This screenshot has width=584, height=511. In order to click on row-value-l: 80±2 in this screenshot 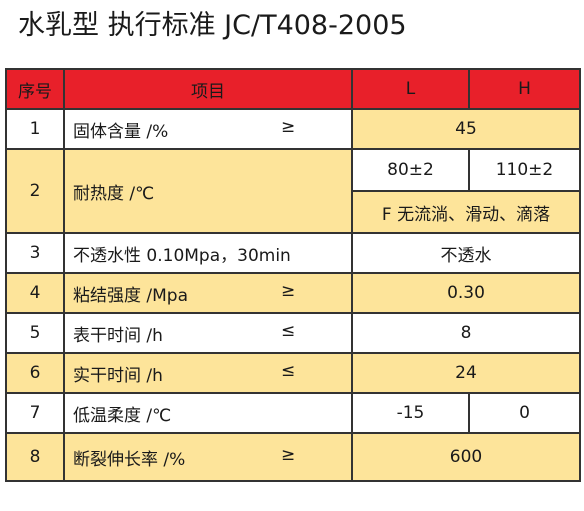, I will do `click(410, 170)`.